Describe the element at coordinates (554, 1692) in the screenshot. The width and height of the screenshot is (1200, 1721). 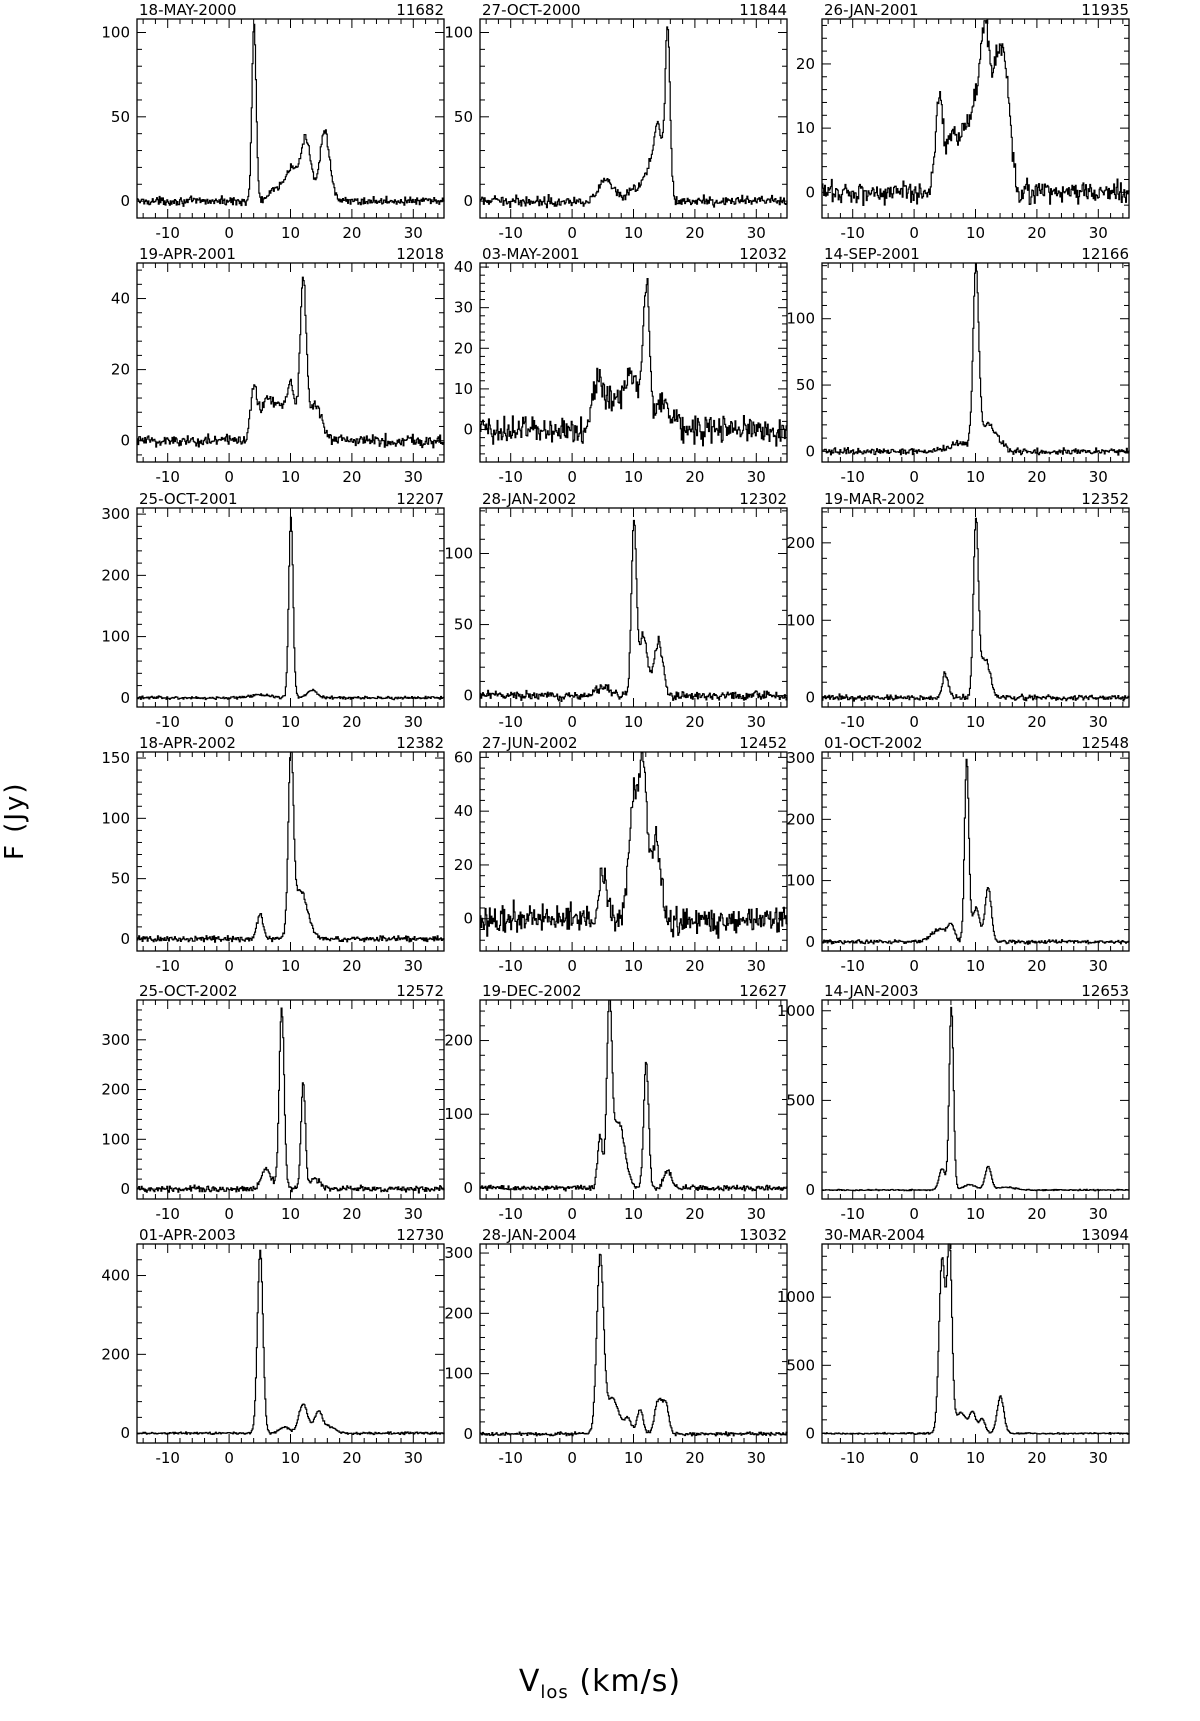
I see `x-axis-label-subscript: los` at that location.